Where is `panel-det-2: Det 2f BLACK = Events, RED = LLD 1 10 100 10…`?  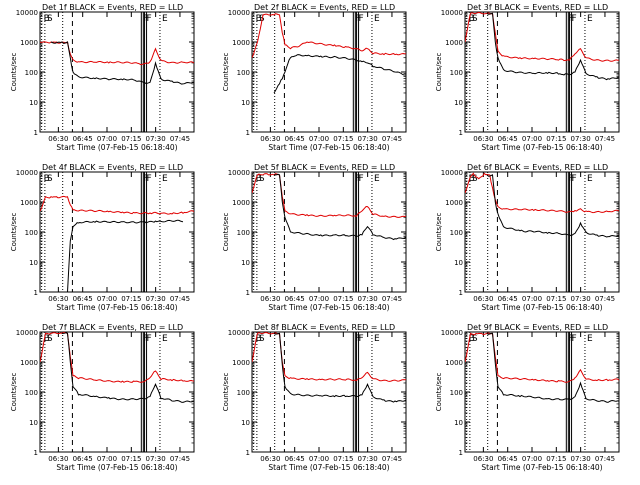 panel-det-2: Det 2f BLACK = Events, RED = LLD 1 10 100 10… is located at coordinates (314, 77).